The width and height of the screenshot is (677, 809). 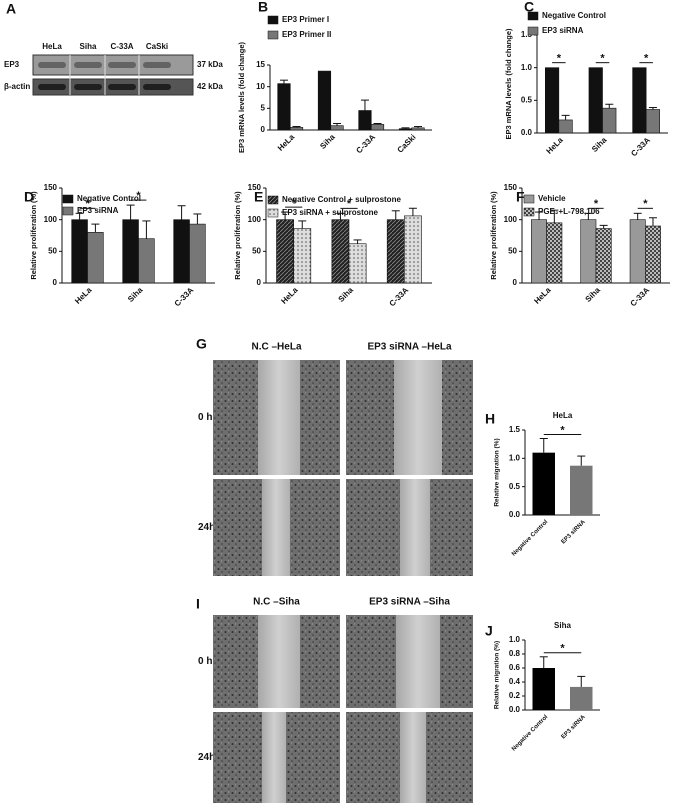 I want to click on panel-label: A, so click(x=11, y=9).